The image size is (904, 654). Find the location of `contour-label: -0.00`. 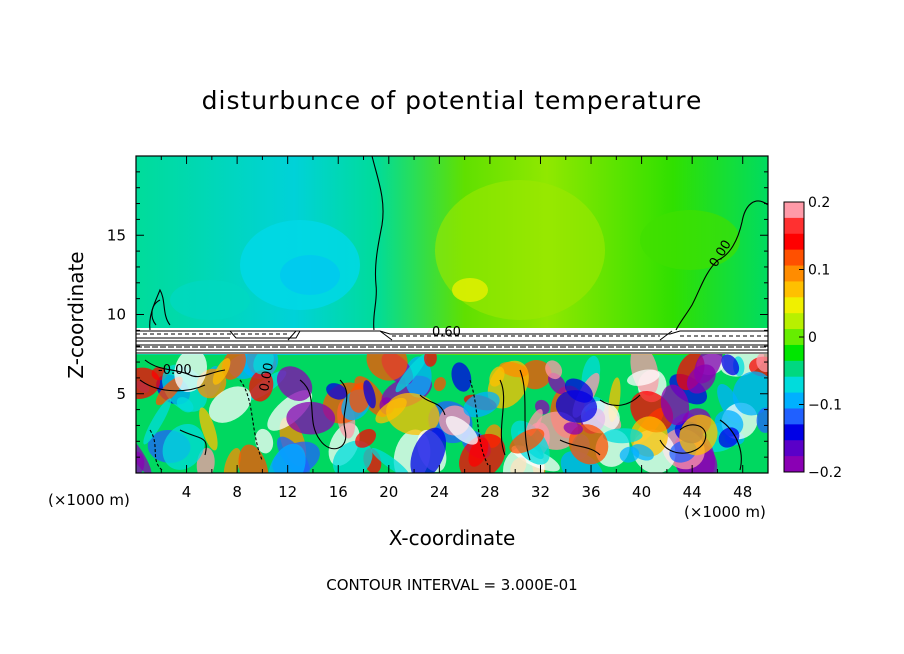

contour-label: -0.00 is located at coordinates (175, 370).